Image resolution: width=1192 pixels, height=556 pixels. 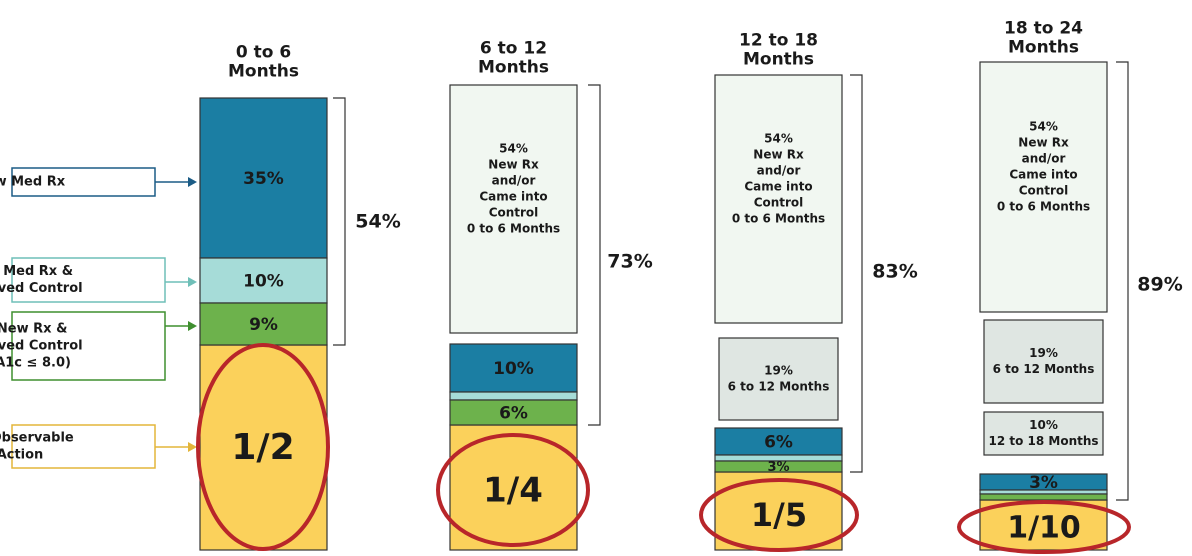 What do you see at coordinates (36, 271) in the screenshot?
I see `legend-text: New Med Rx &` at bounding box center [36, 271].